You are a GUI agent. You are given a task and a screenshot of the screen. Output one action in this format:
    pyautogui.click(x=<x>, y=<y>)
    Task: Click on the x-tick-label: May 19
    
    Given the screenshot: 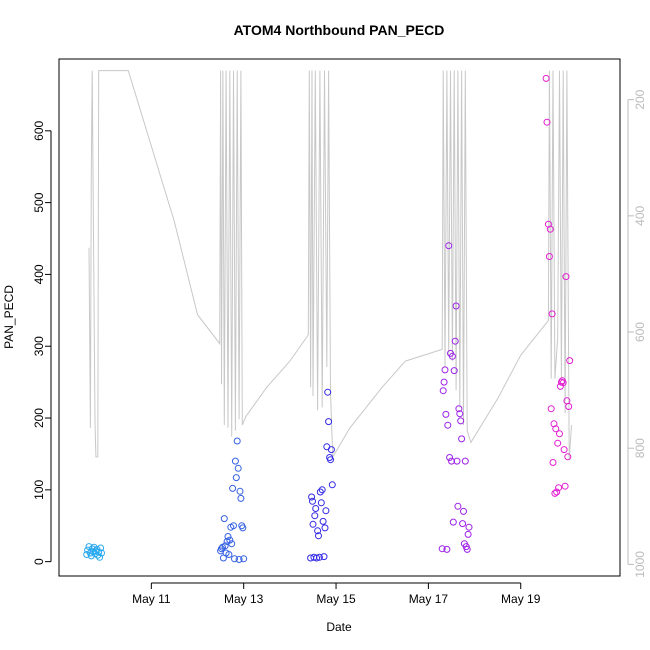 What is the action you would take?
    pyautogui.click(x=521, y=599)
    